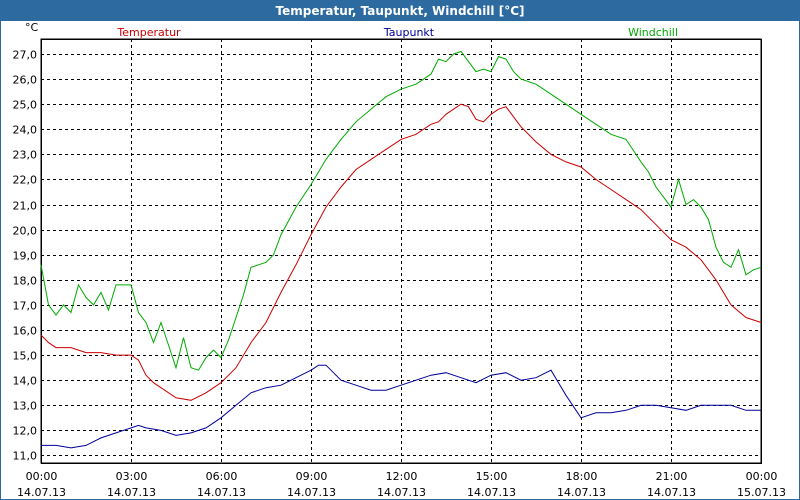  What do you see at coordinates (25, 105) in the screenshot?
I see `y-tick-label: 25,0` at bounding box center [25, 105].